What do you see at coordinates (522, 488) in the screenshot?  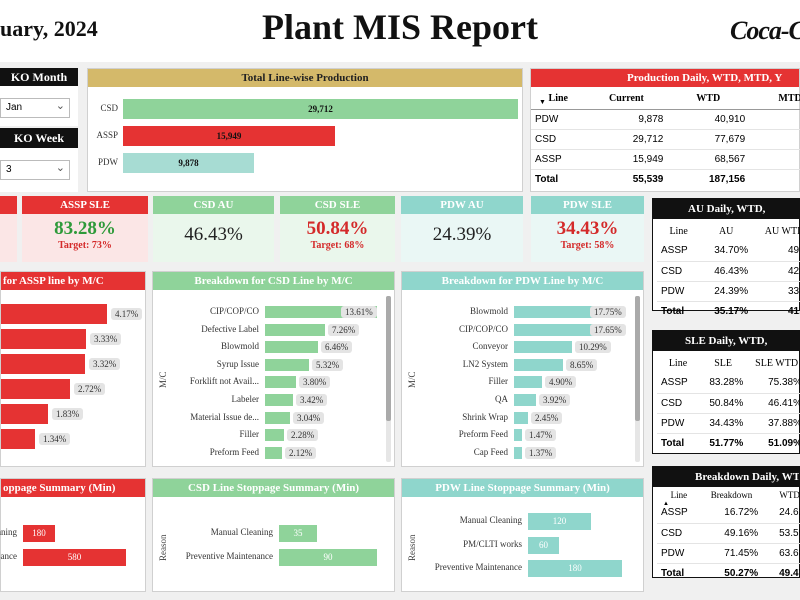 I see `pdw-stoppage-title: PDW Line Stoppage Summary (Min)` at bounding box center [522, 488].